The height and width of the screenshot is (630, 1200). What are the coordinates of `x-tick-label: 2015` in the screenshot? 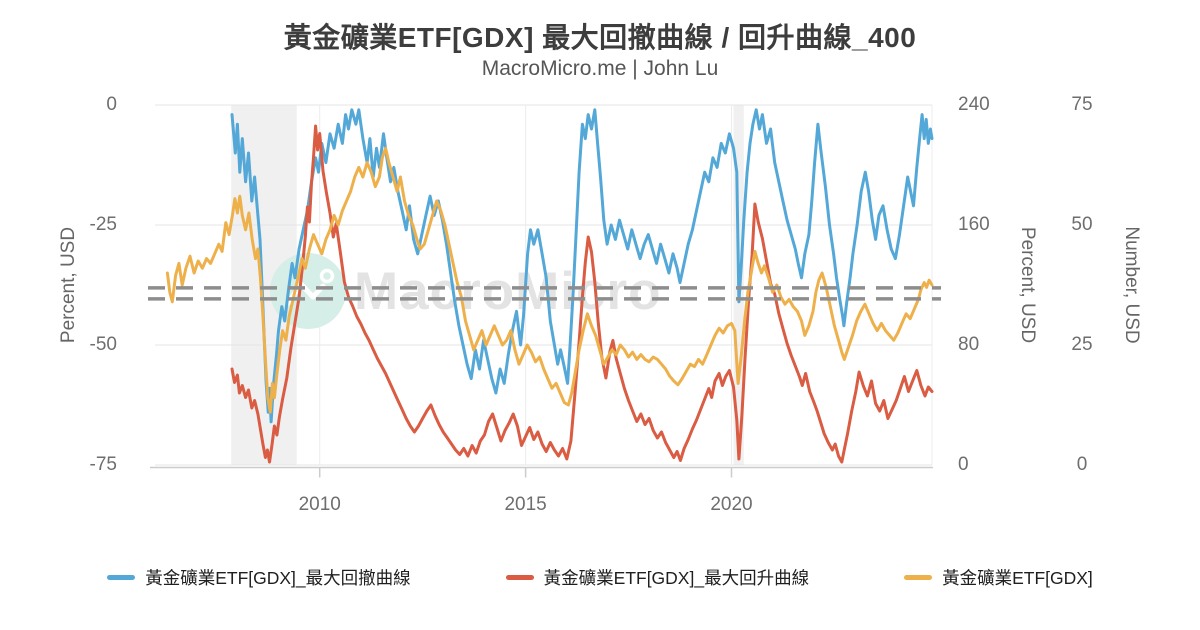 It's located at (525, 504).